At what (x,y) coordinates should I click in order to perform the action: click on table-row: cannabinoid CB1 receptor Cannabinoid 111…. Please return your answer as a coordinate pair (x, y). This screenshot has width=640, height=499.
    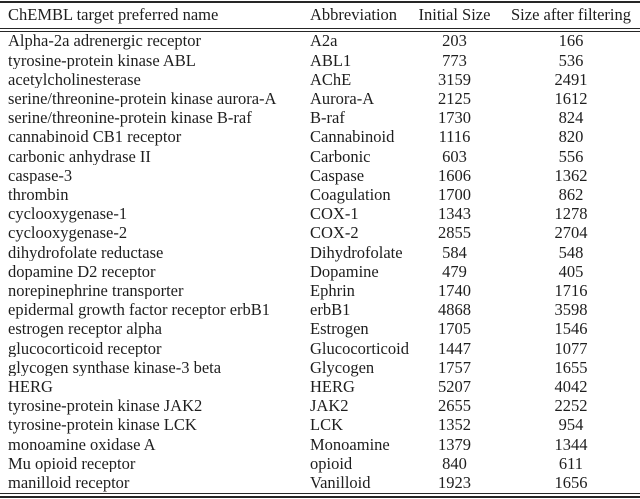
    Looking at the image, I should click on (320, 137).